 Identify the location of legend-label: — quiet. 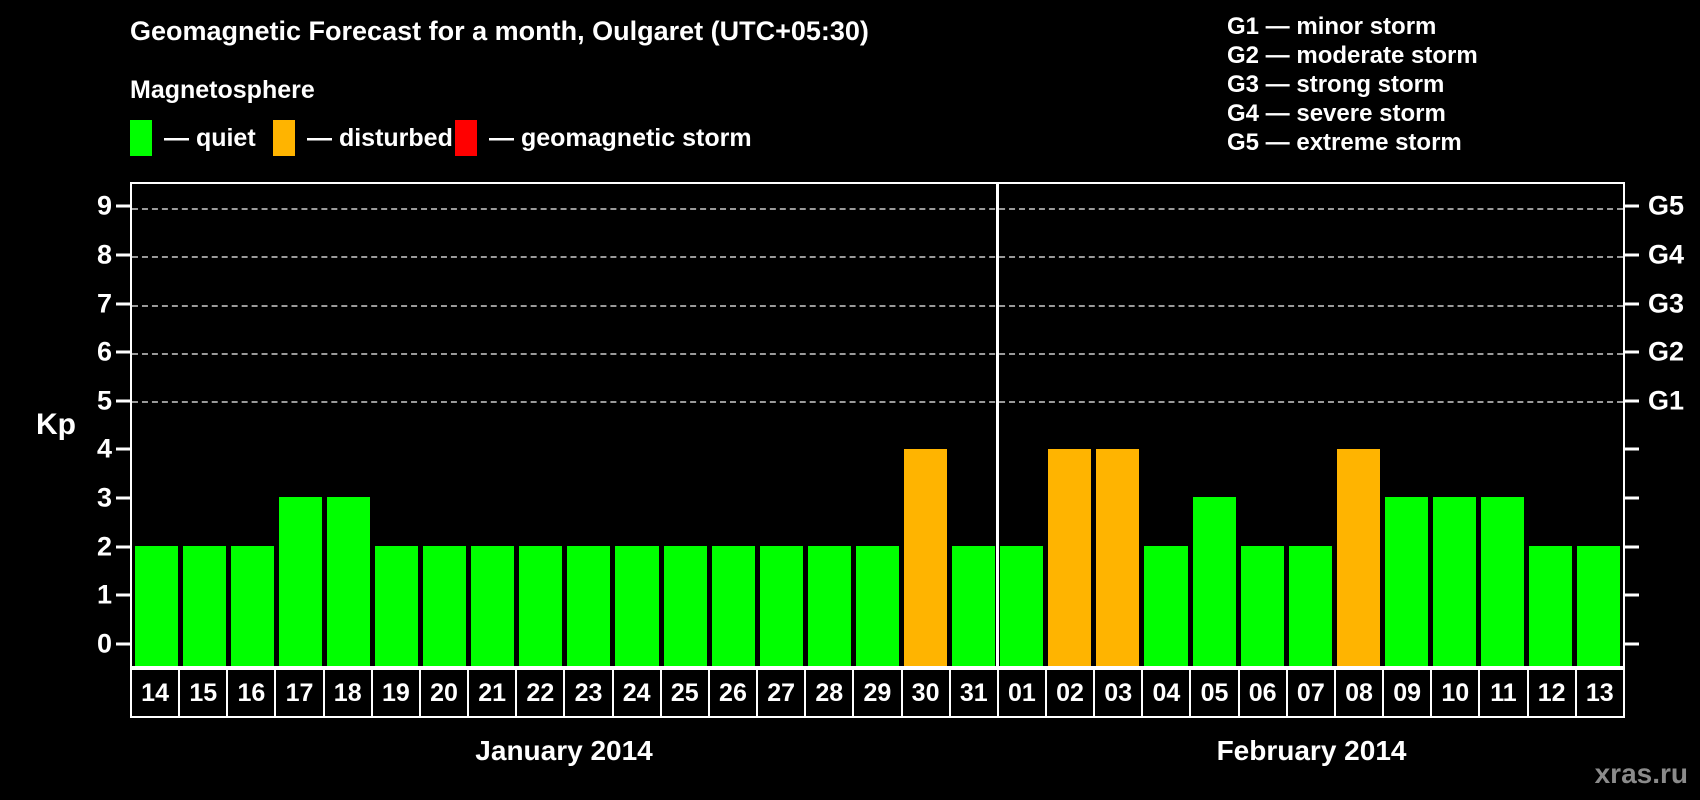
(210, 137).